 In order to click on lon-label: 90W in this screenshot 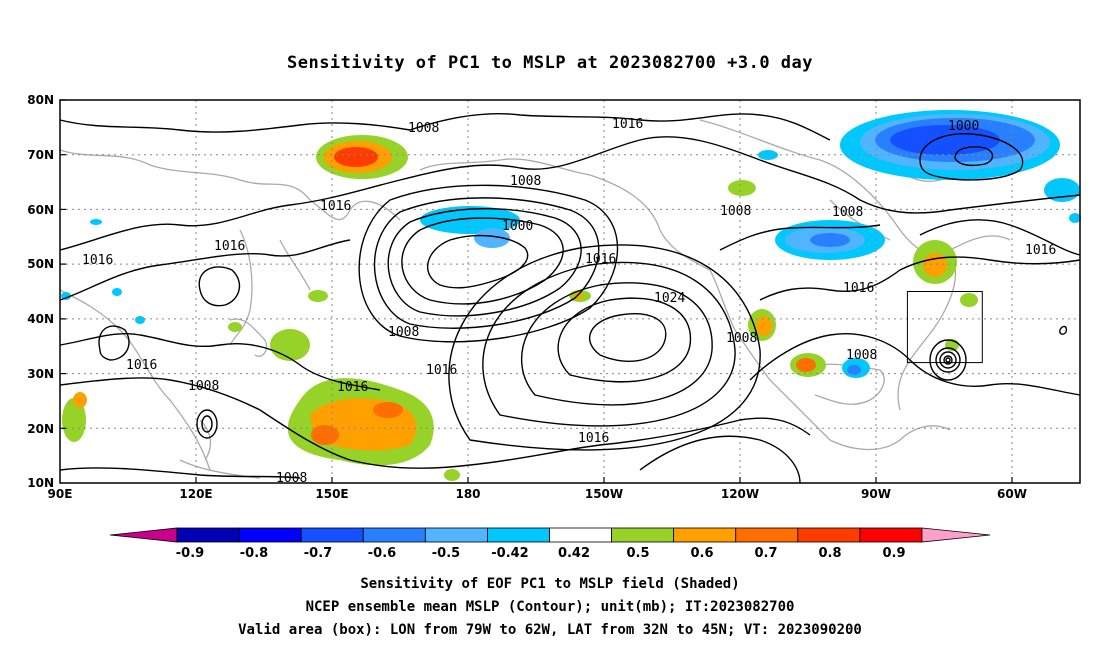, I will do `click(876, 494)`.